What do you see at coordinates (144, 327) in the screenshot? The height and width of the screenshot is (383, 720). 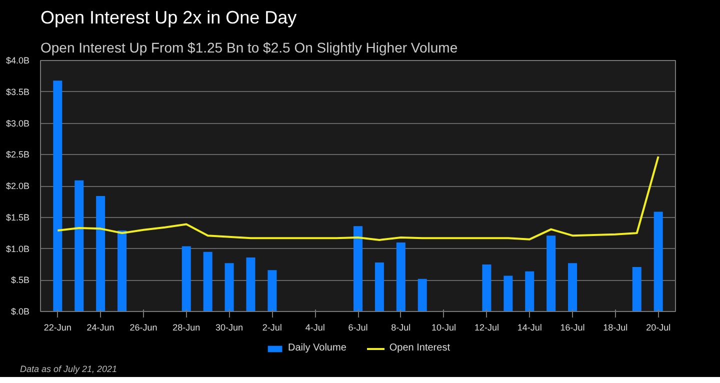 I see `x-tick-label: 26-Jun` at bounding box center [144, 327].